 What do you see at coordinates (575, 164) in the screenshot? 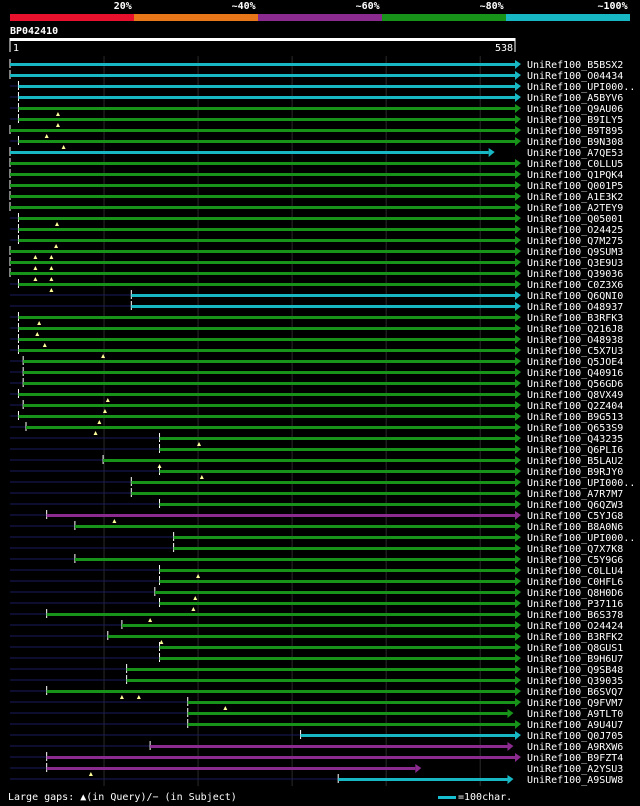
I see `hit-label: UniRef100_C0LLU5` at bounding box center [575, 164].